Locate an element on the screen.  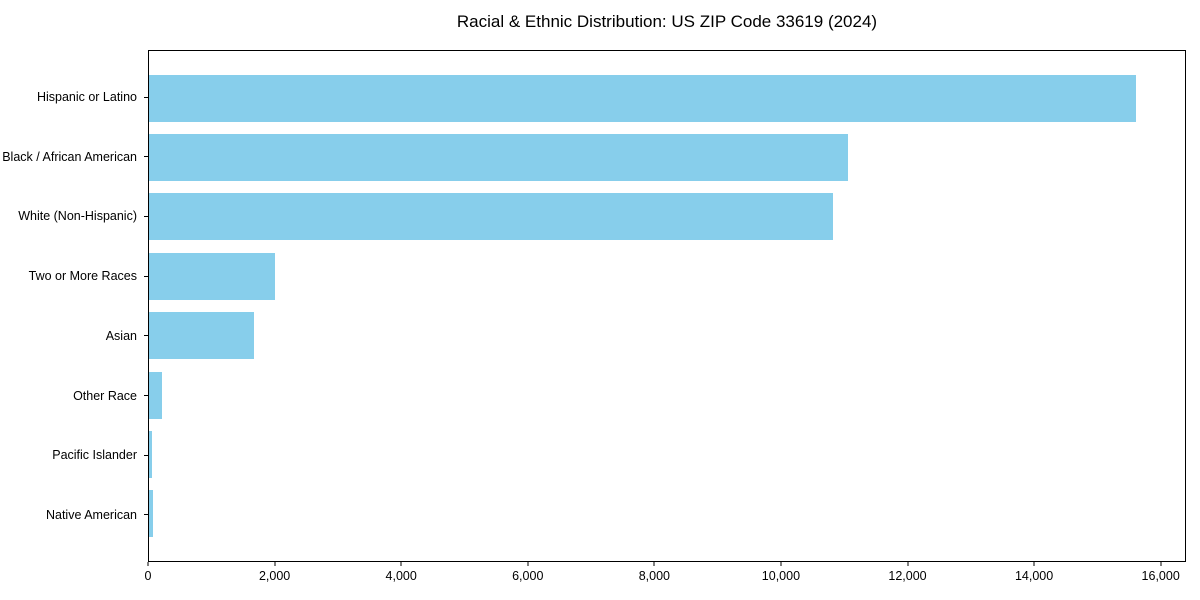
x-tick-label: 10,000 is located at coordinates (781, 576).